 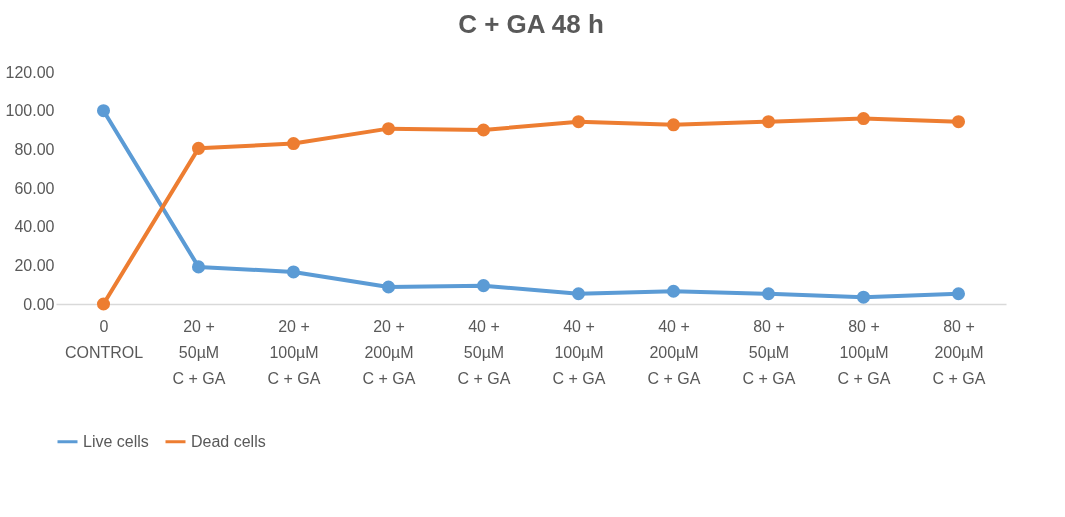 I want to click on y-tick-label: 80.00, so click(x=34, y=149).